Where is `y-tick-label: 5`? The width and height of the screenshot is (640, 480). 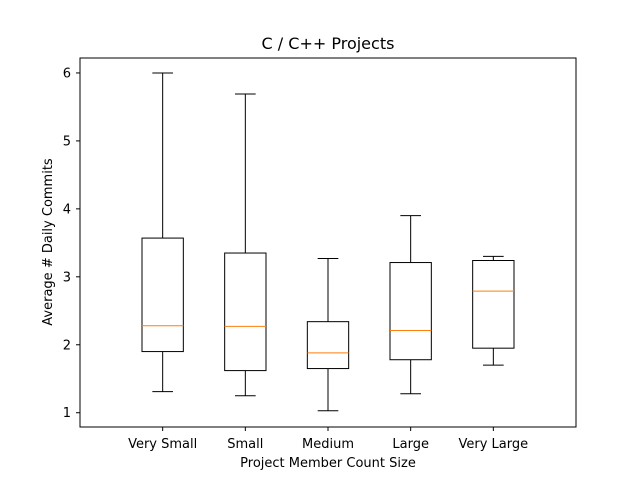 y-tick-label: 5 is located at coordinates (67, 141).